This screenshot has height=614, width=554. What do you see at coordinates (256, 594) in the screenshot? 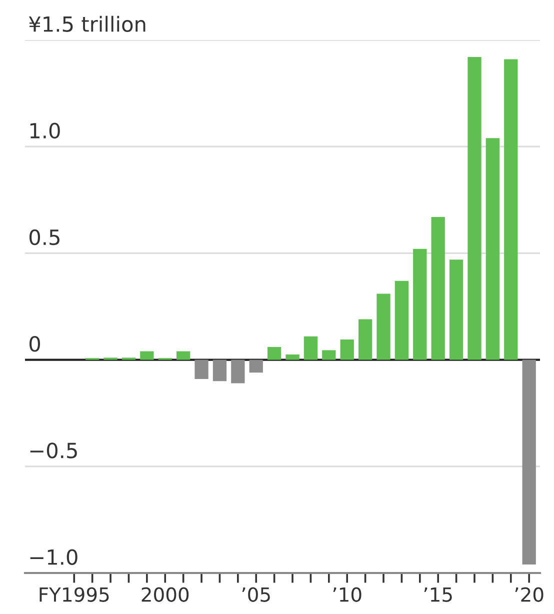
I see `x-tick-label: ’05` at bounding box center [256, 594].